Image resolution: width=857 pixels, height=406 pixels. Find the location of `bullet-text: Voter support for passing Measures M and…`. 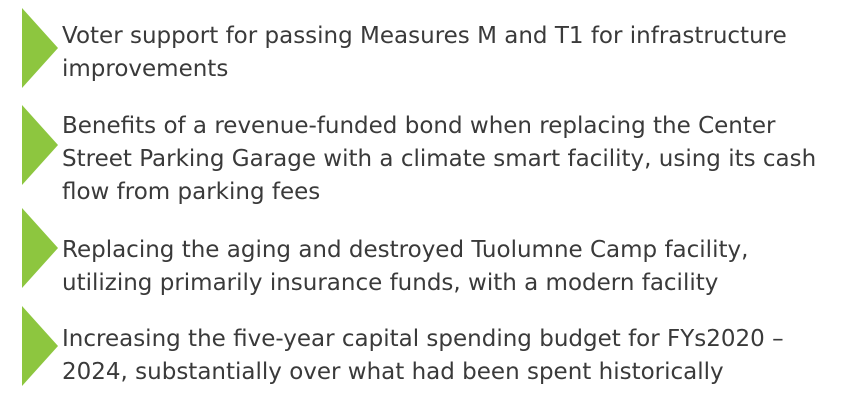

bullet-text: Voter support for passing Measures M and… is located at coordinates (424, 52).